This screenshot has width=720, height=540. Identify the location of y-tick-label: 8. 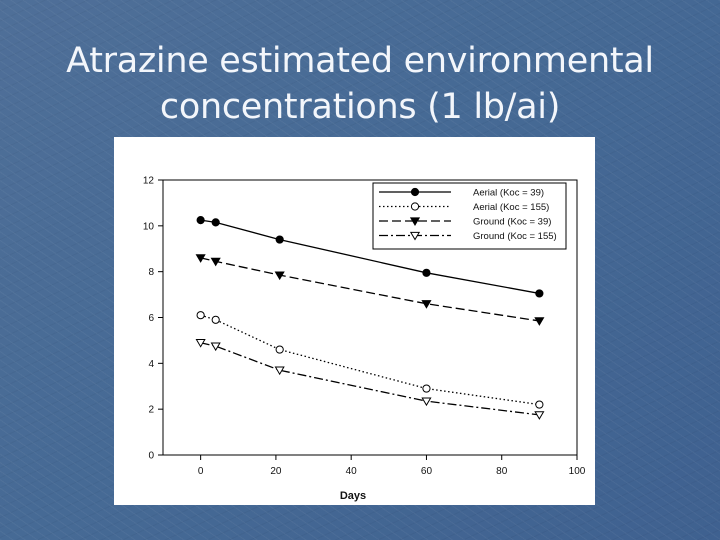
(151, 272).